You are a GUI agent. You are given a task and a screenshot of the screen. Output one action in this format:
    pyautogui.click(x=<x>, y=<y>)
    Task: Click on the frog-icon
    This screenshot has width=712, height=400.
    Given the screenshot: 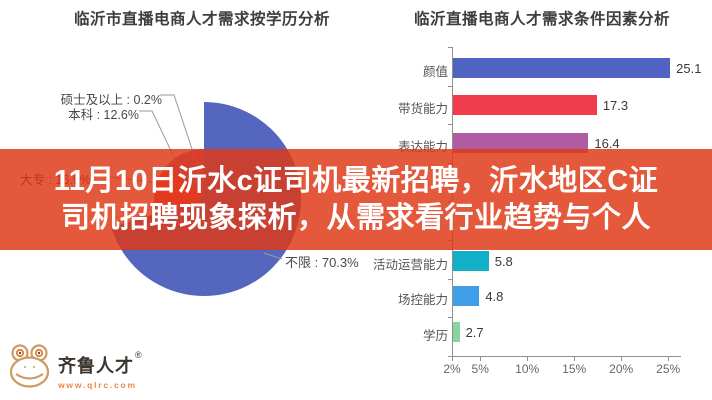 What is the action you would take?
    pyautogui.click(x=29, y=366)
    